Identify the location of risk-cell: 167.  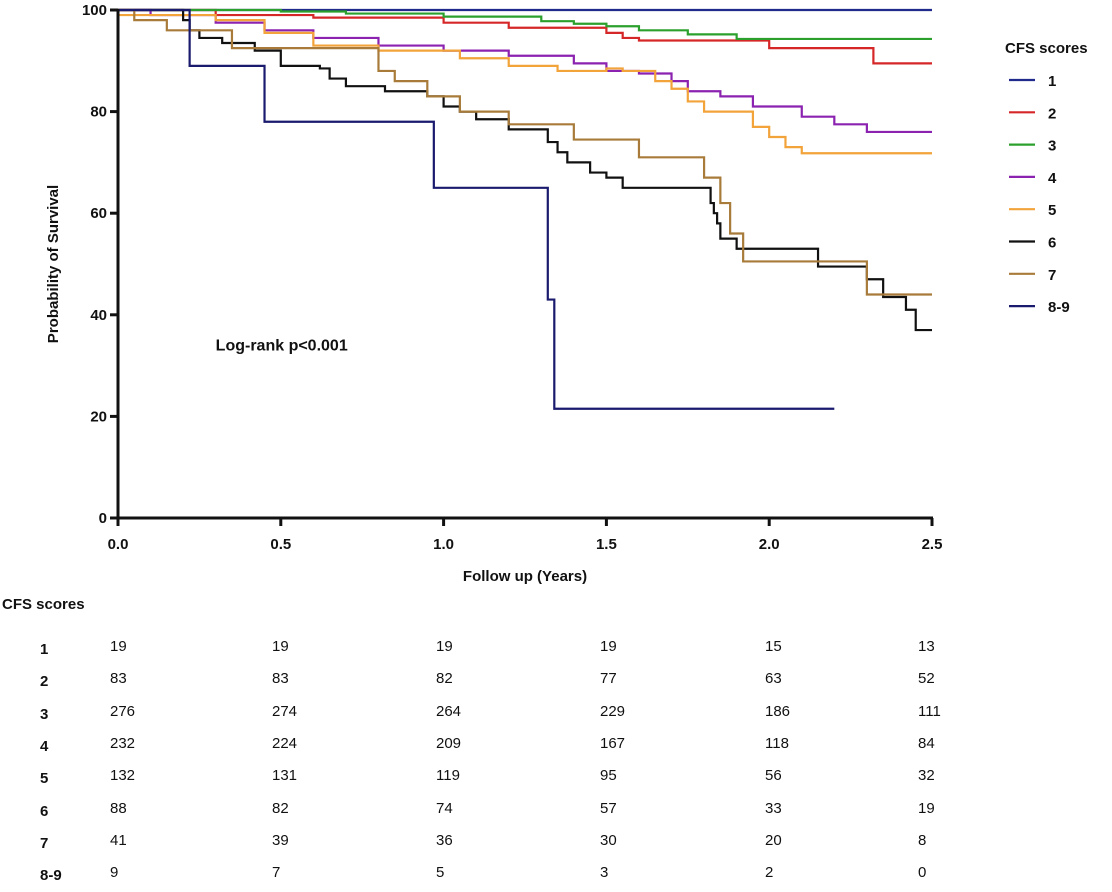
(613, 743).